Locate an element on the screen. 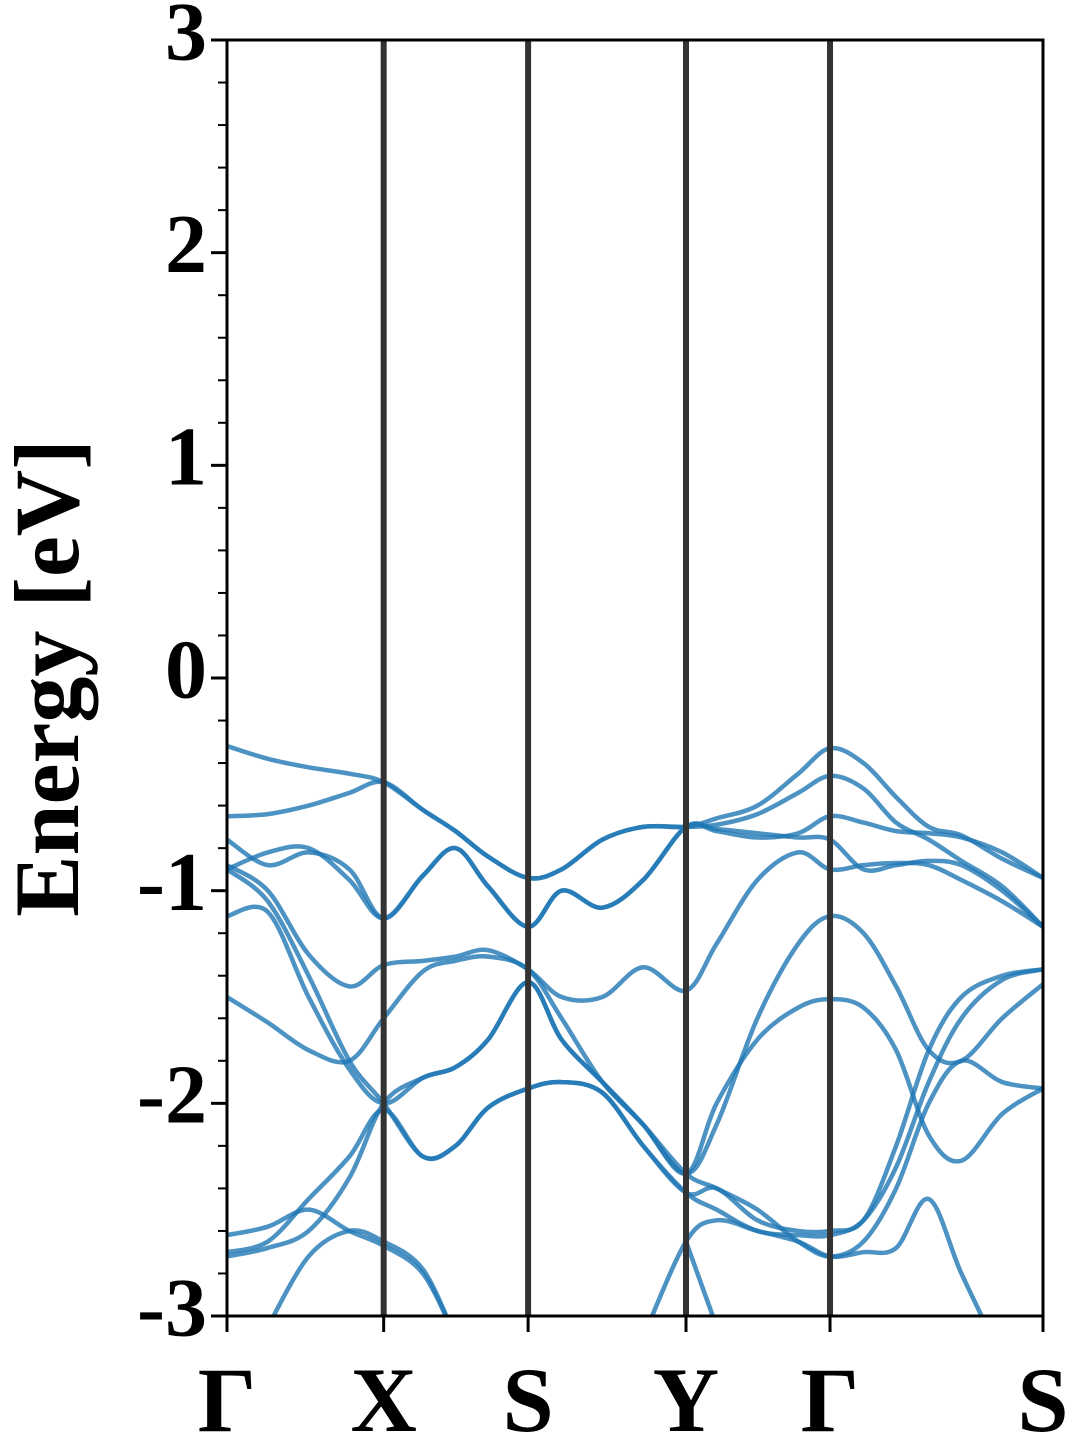  y-tick-label: 3 is located at coordinates (186, 39).